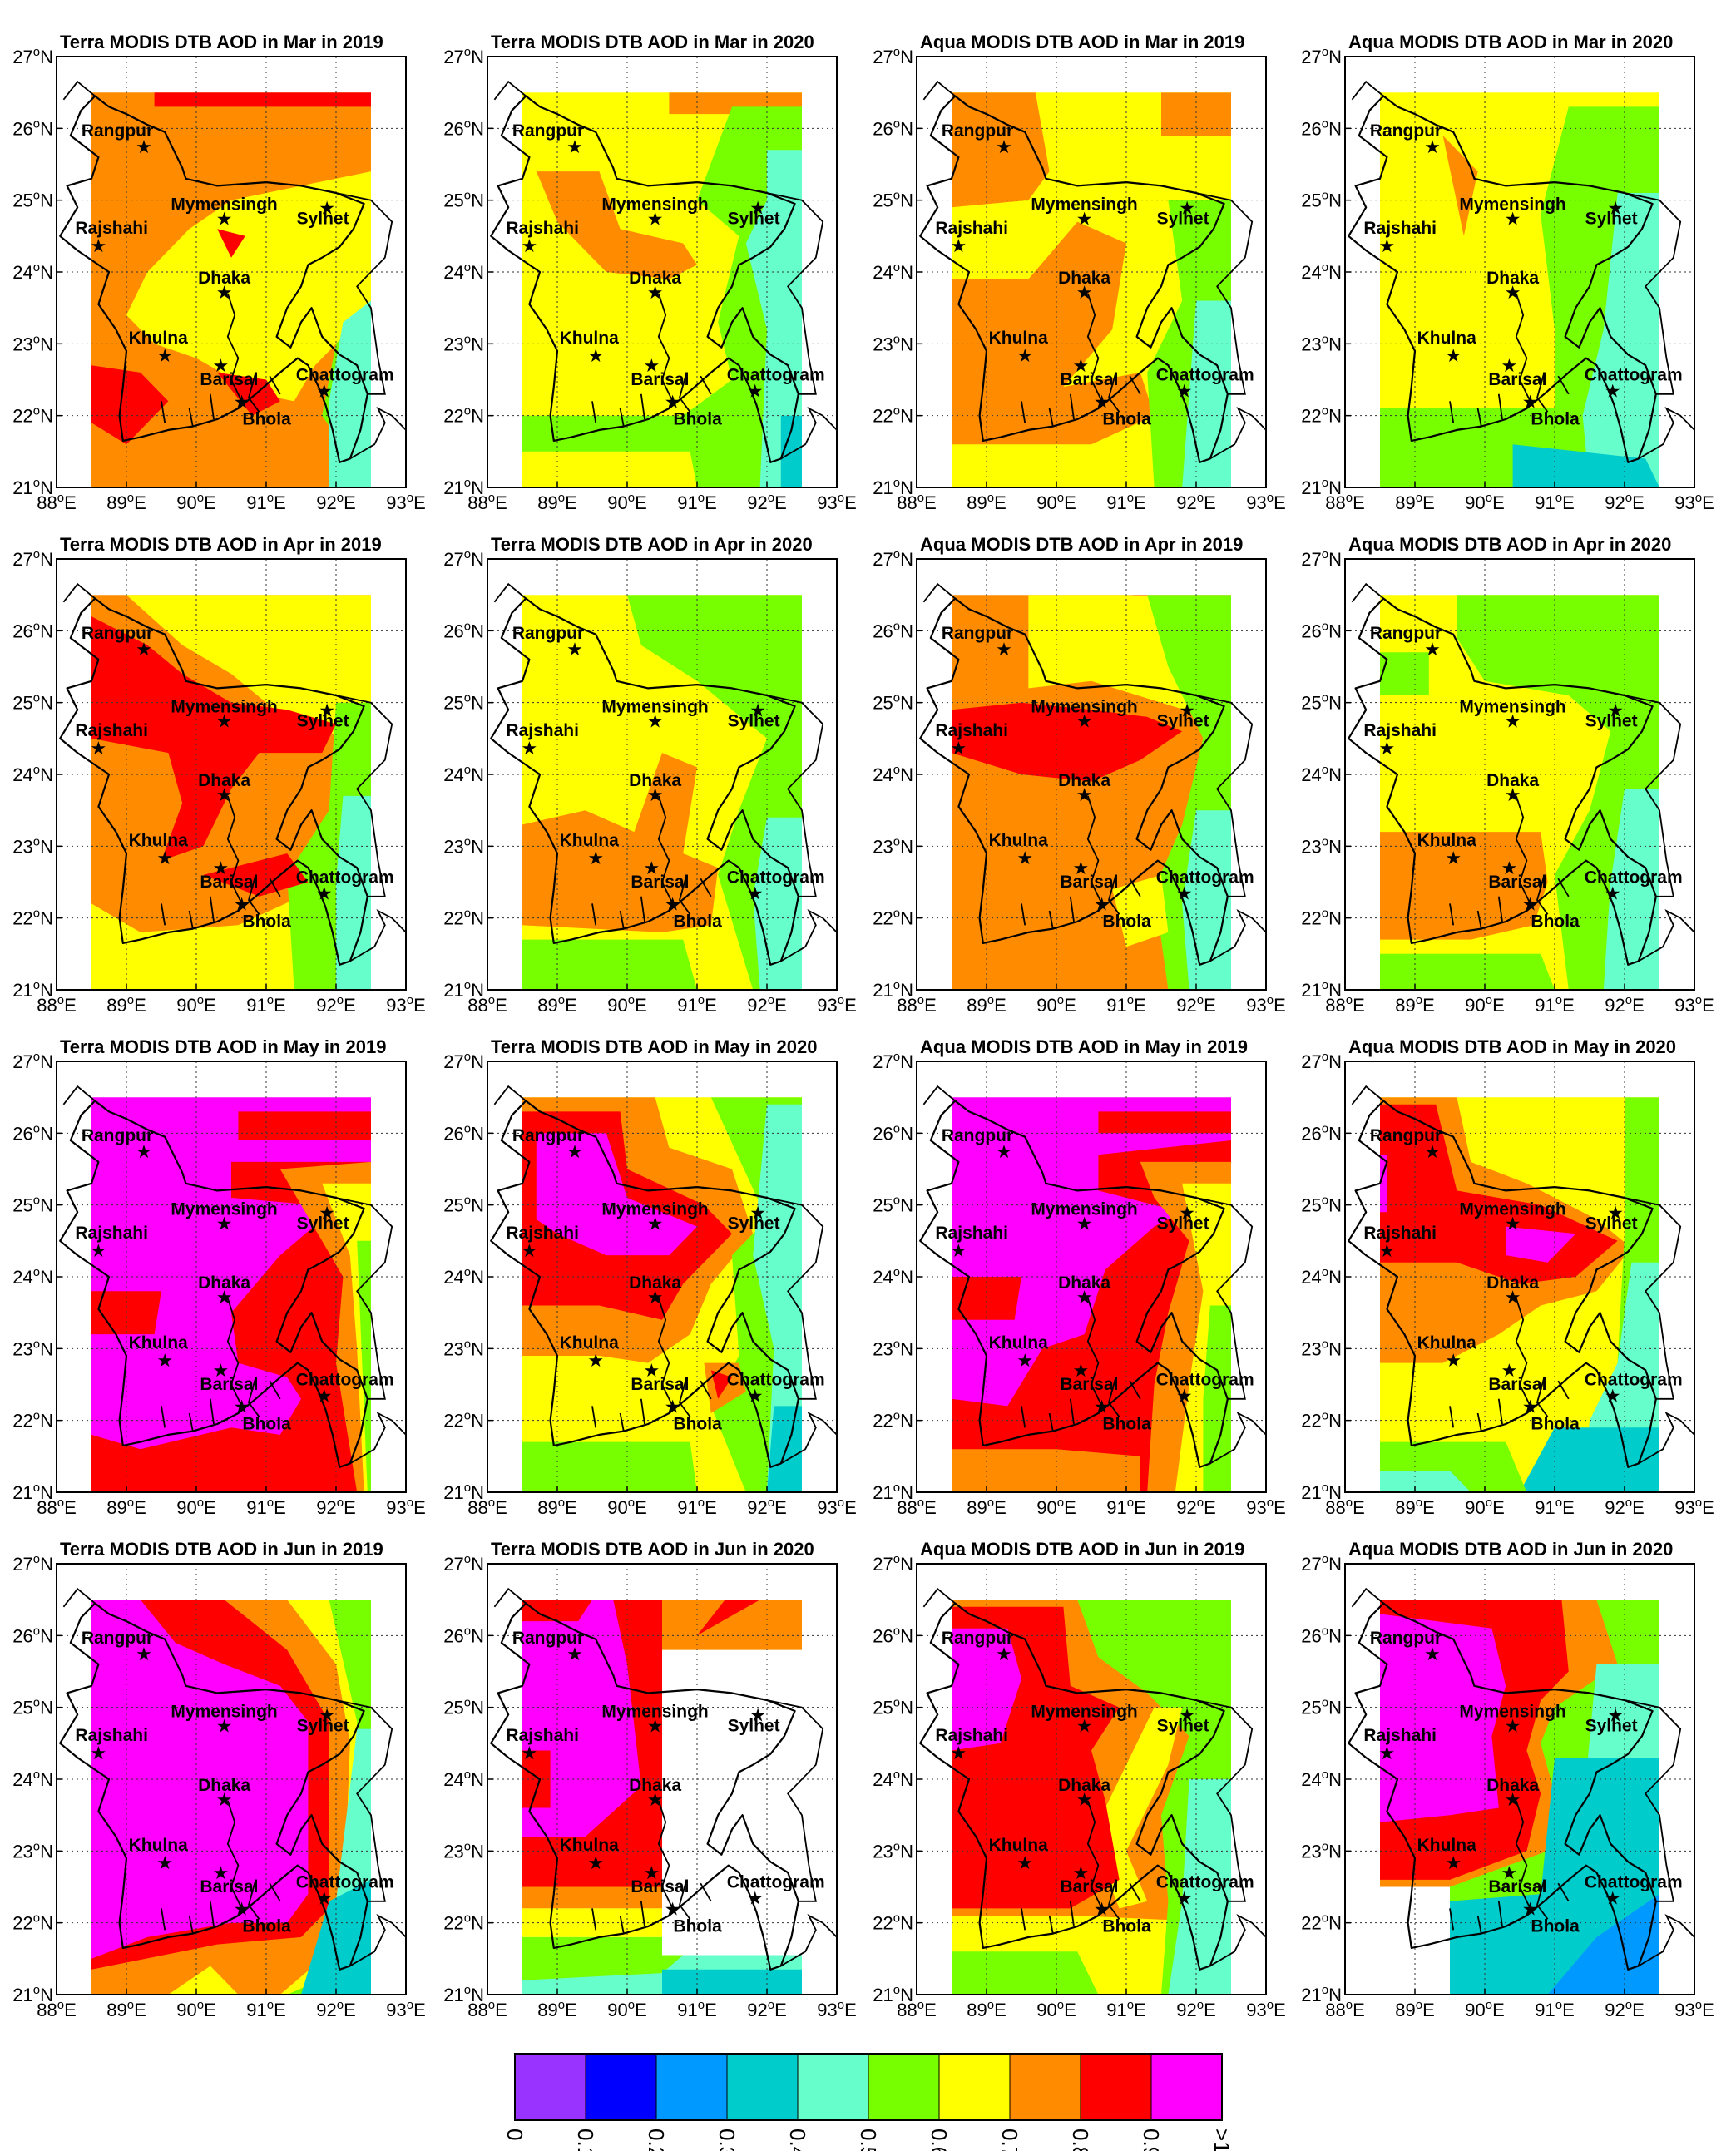  I want to click on panel-title: Terra MODIS DTB AOD in May in 2020, so click(654, 1046).